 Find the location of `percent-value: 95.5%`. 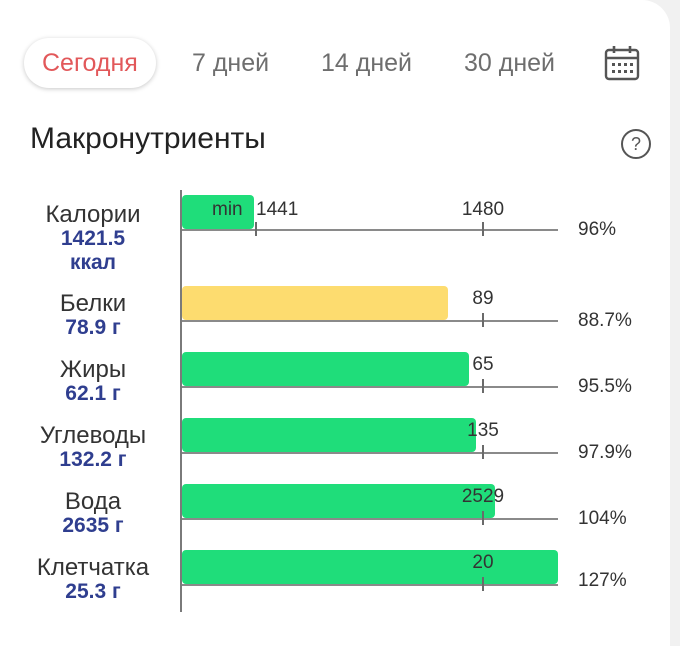

percent-value: 95.5% is located at coordinates (605, 386).